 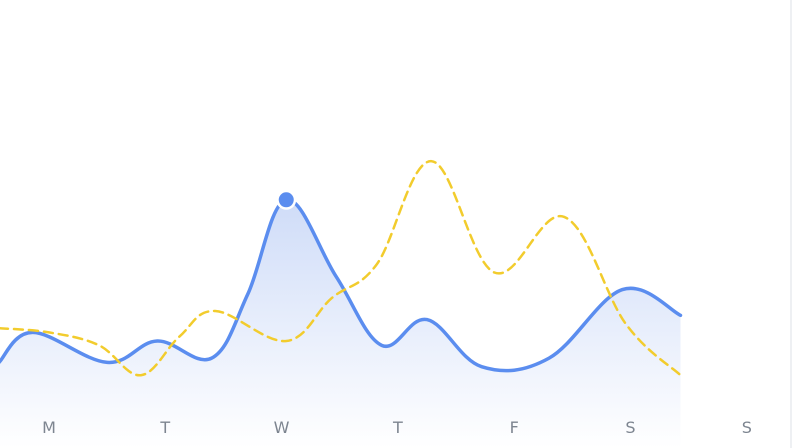 I want to click on highlight-point, so click(x=286, y=200).